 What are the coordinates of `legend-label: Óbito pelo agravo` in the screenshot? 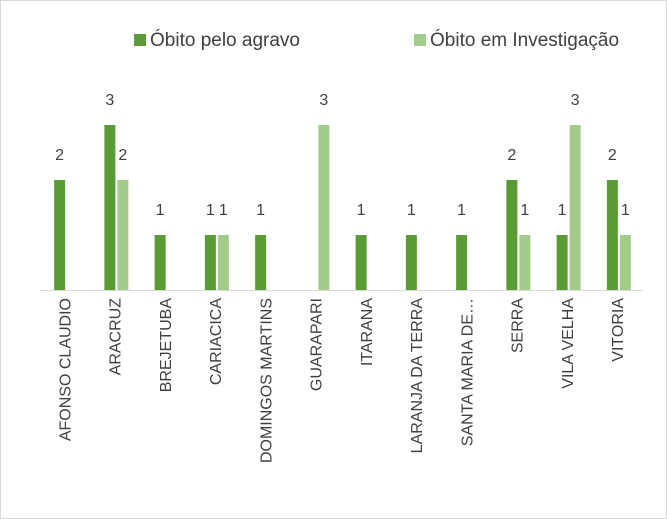 It's located at (225, 40).